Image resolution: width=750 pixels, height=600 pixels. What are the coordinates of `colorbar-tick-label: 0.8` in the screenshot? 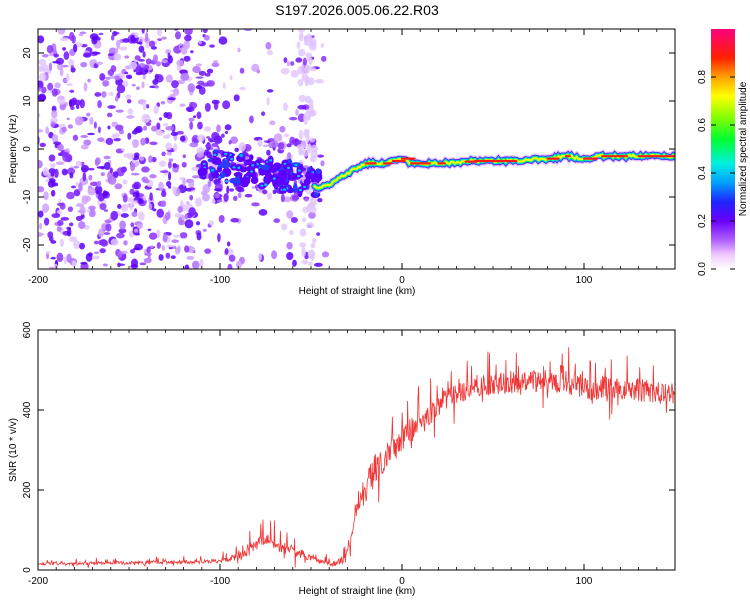 It's located at (702, 77).